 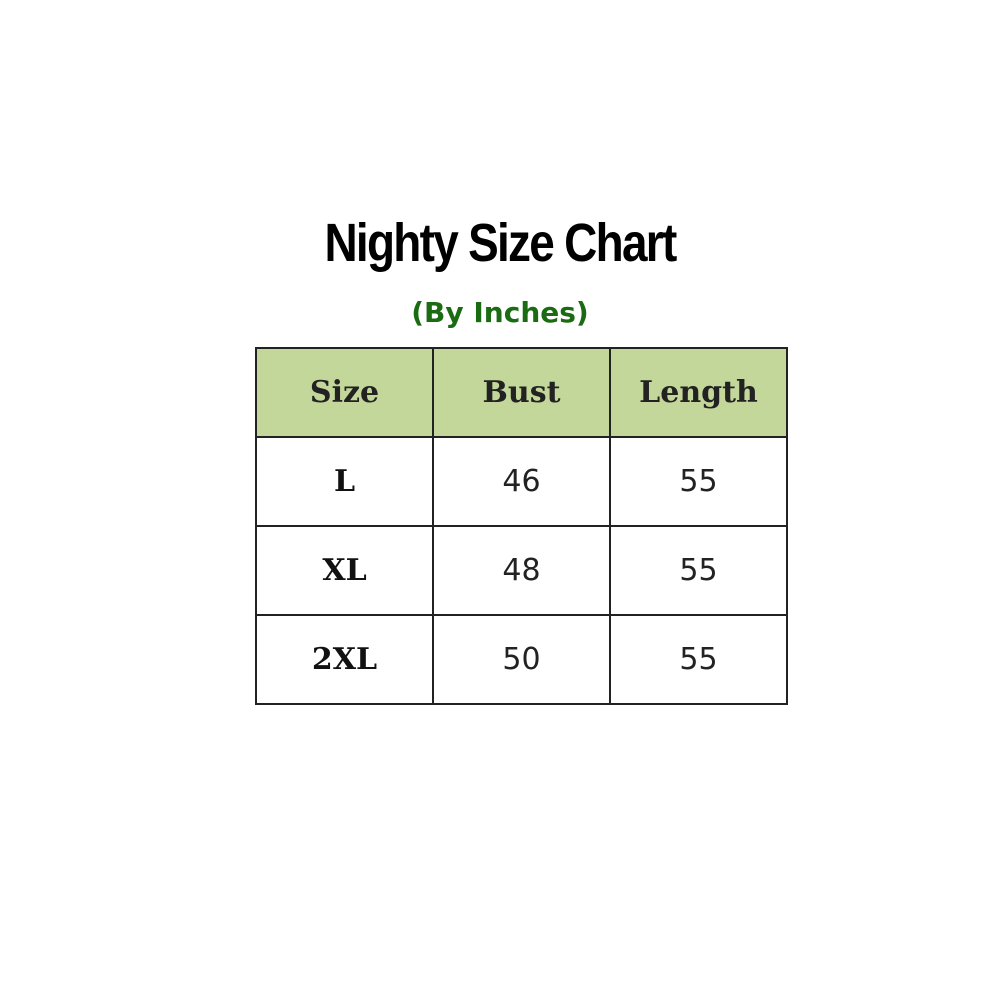 What do you see at coordinates (500, 312) in the screenshot?
I see `page-subtitle: (By Inches)` at bounding box center [500, 312].